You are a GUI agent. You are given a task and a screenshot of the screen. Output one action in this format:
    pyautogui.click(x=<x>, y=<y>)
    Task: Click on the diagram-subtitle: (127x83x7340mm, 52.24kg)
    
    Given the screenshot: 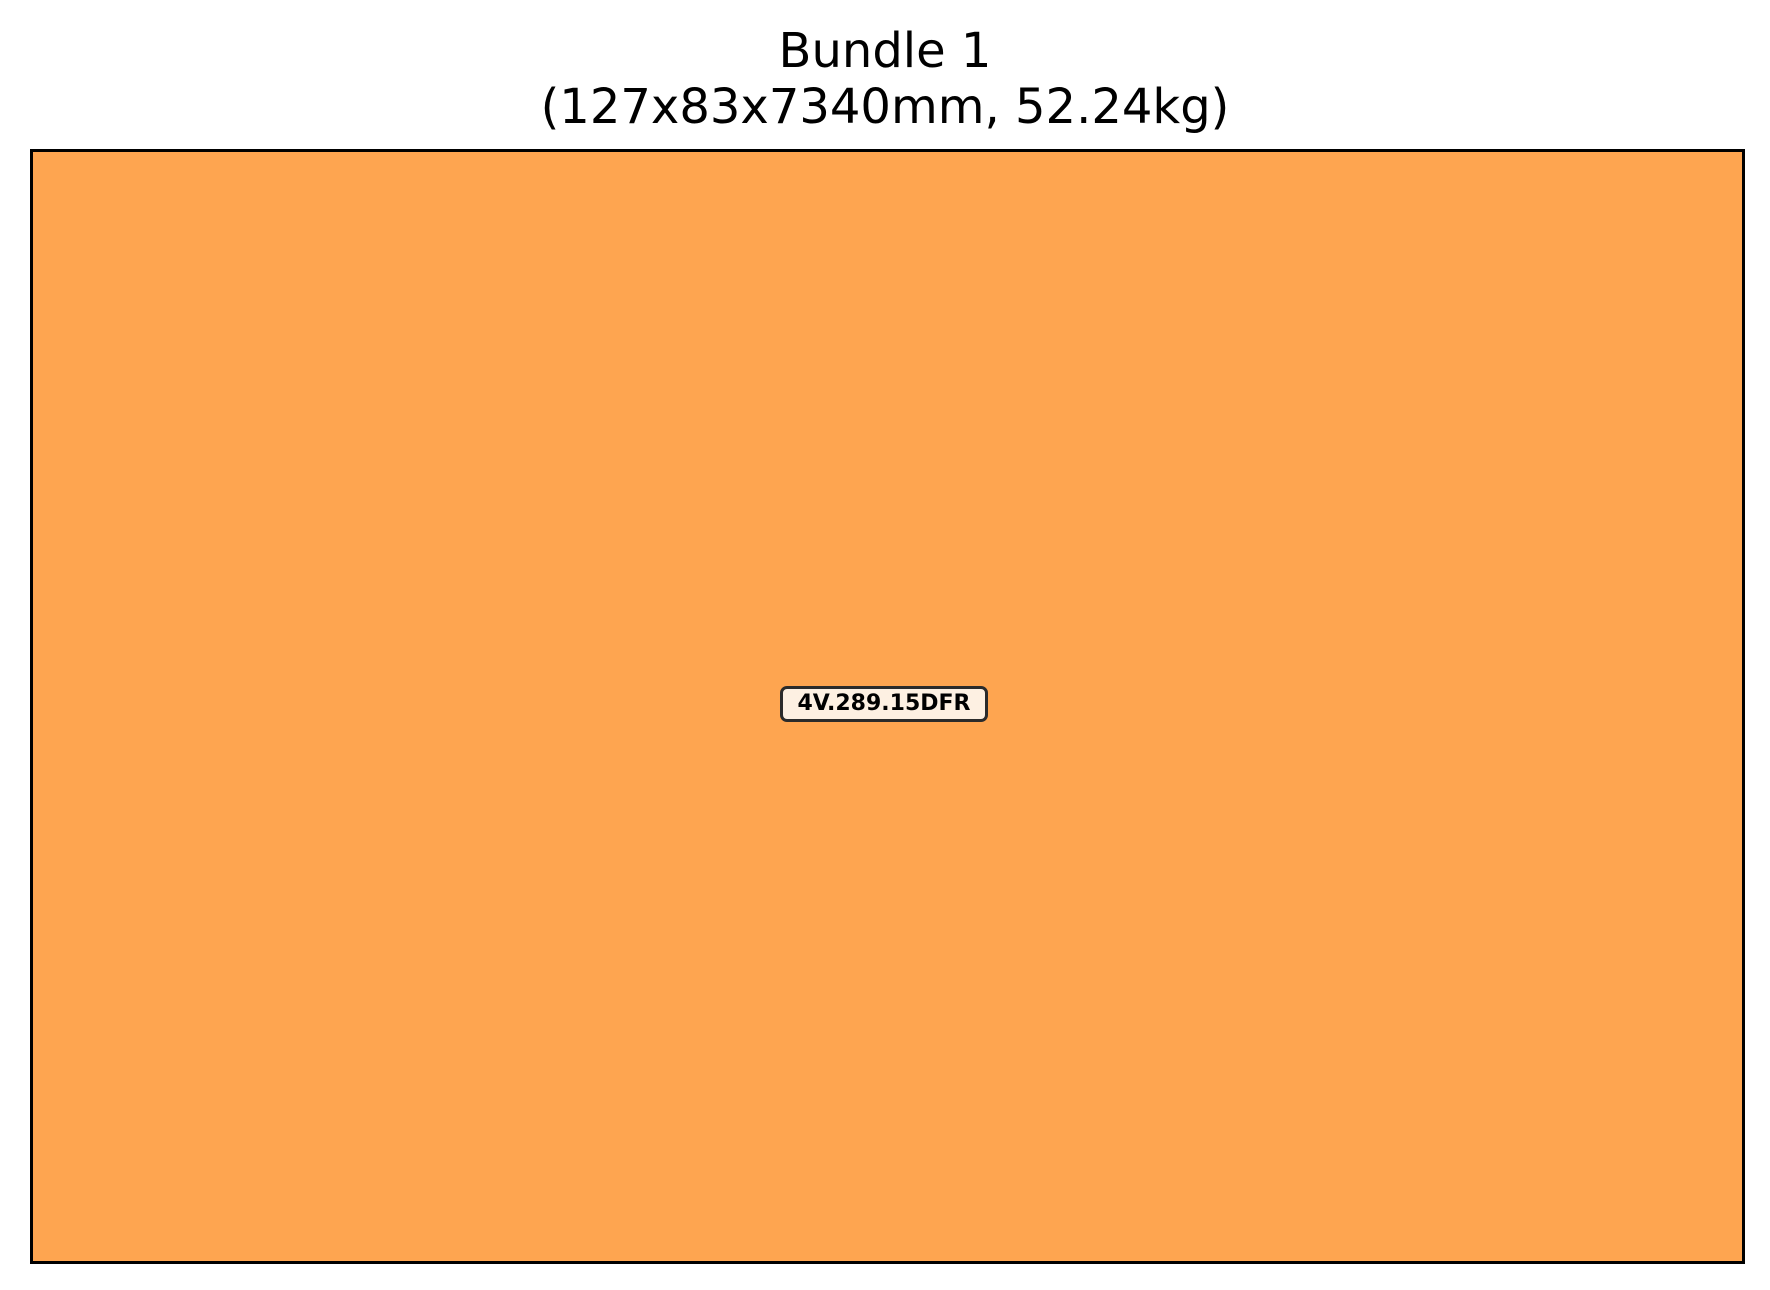 What is the action you would take?
    pyautogui.click(x=885, y=107)
    